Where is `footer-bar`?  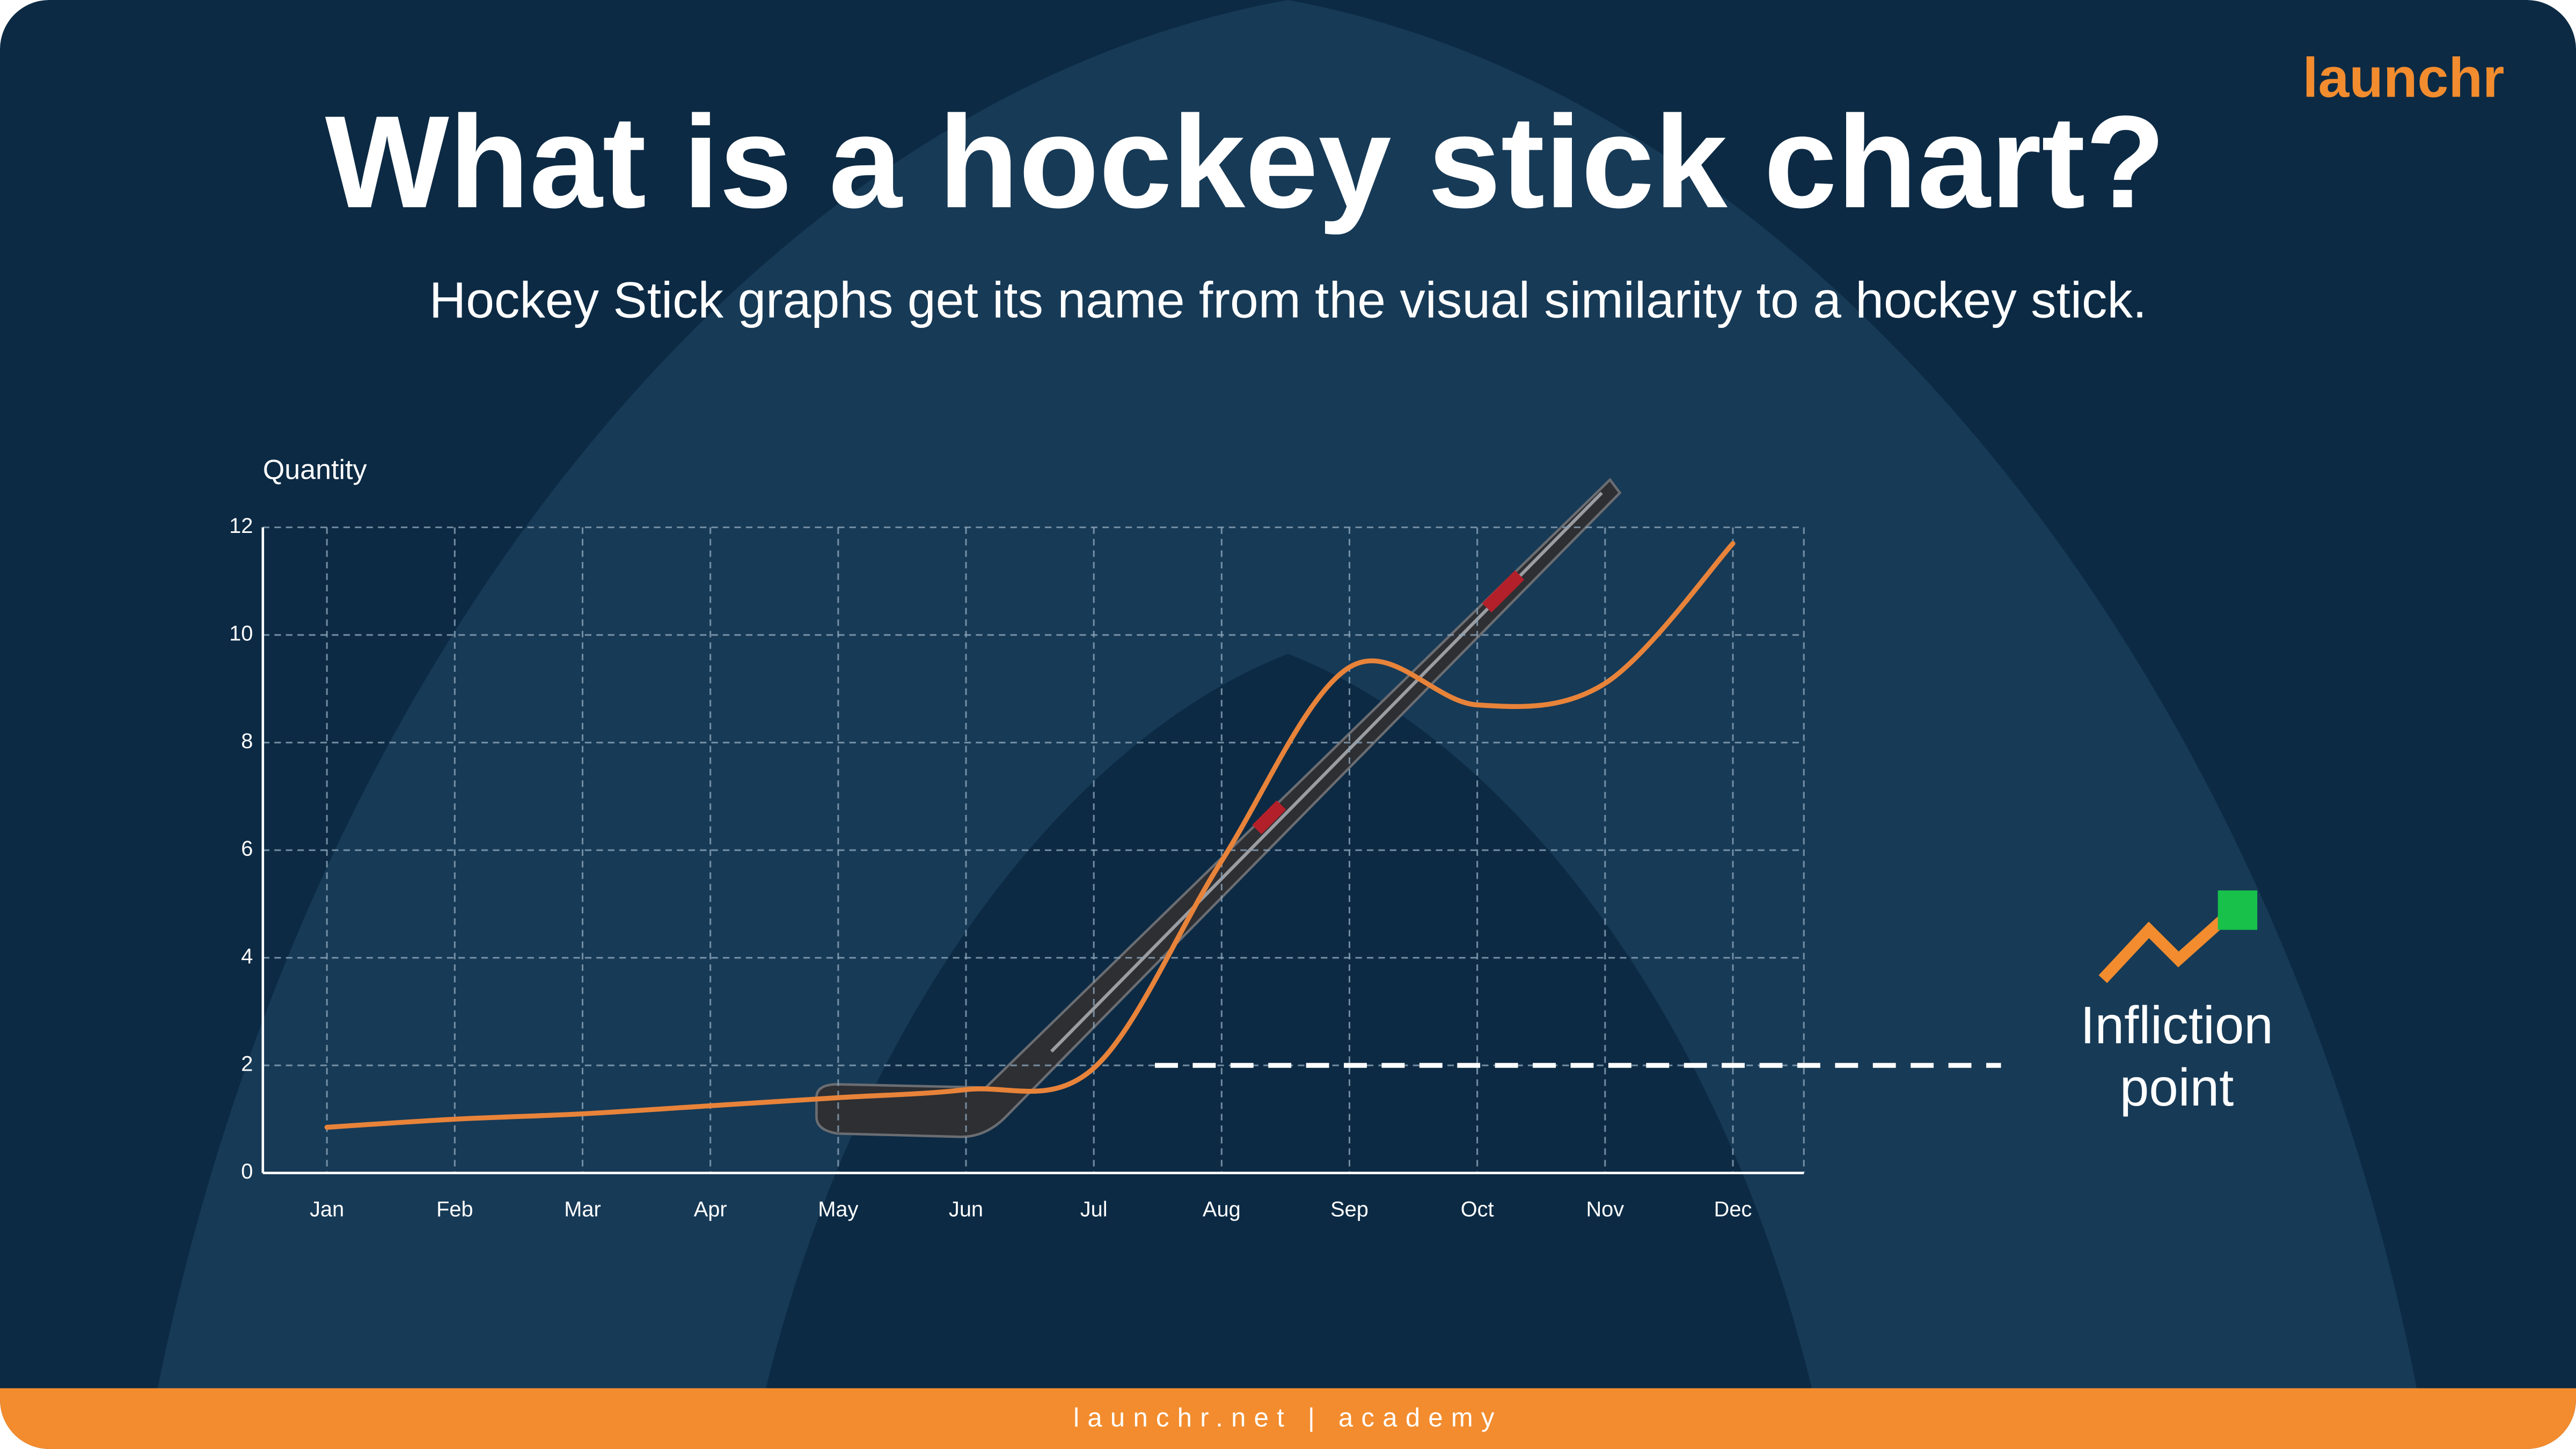 footer-bar is located at coordinates (1288, 1418).